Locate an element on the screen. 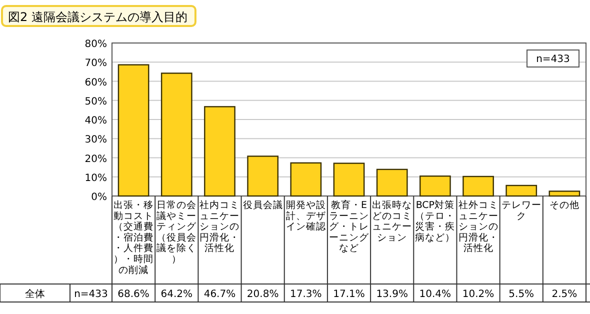 Image resolution: width=590 pixels, height=314 pixels. data-label: 46.7% is located at coordinates (220, 294).